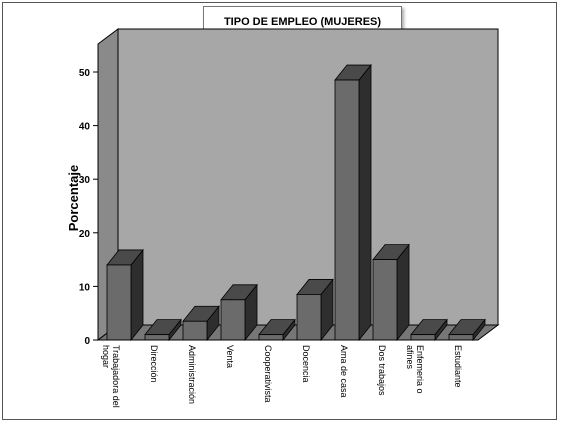  I want to click on y-tick-label: 0, so click(87, 341).